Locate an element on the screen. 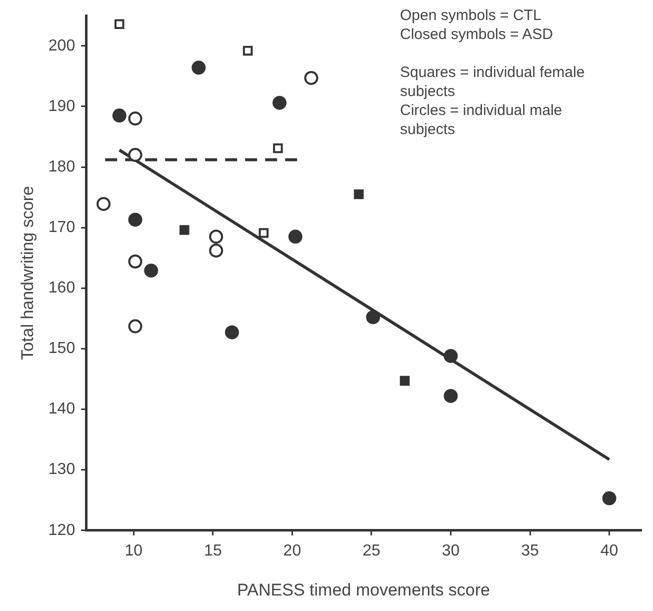 This screenshot has height=611, width=653. annotation: Open symbols = CTL is located at coordinates (471, 15).